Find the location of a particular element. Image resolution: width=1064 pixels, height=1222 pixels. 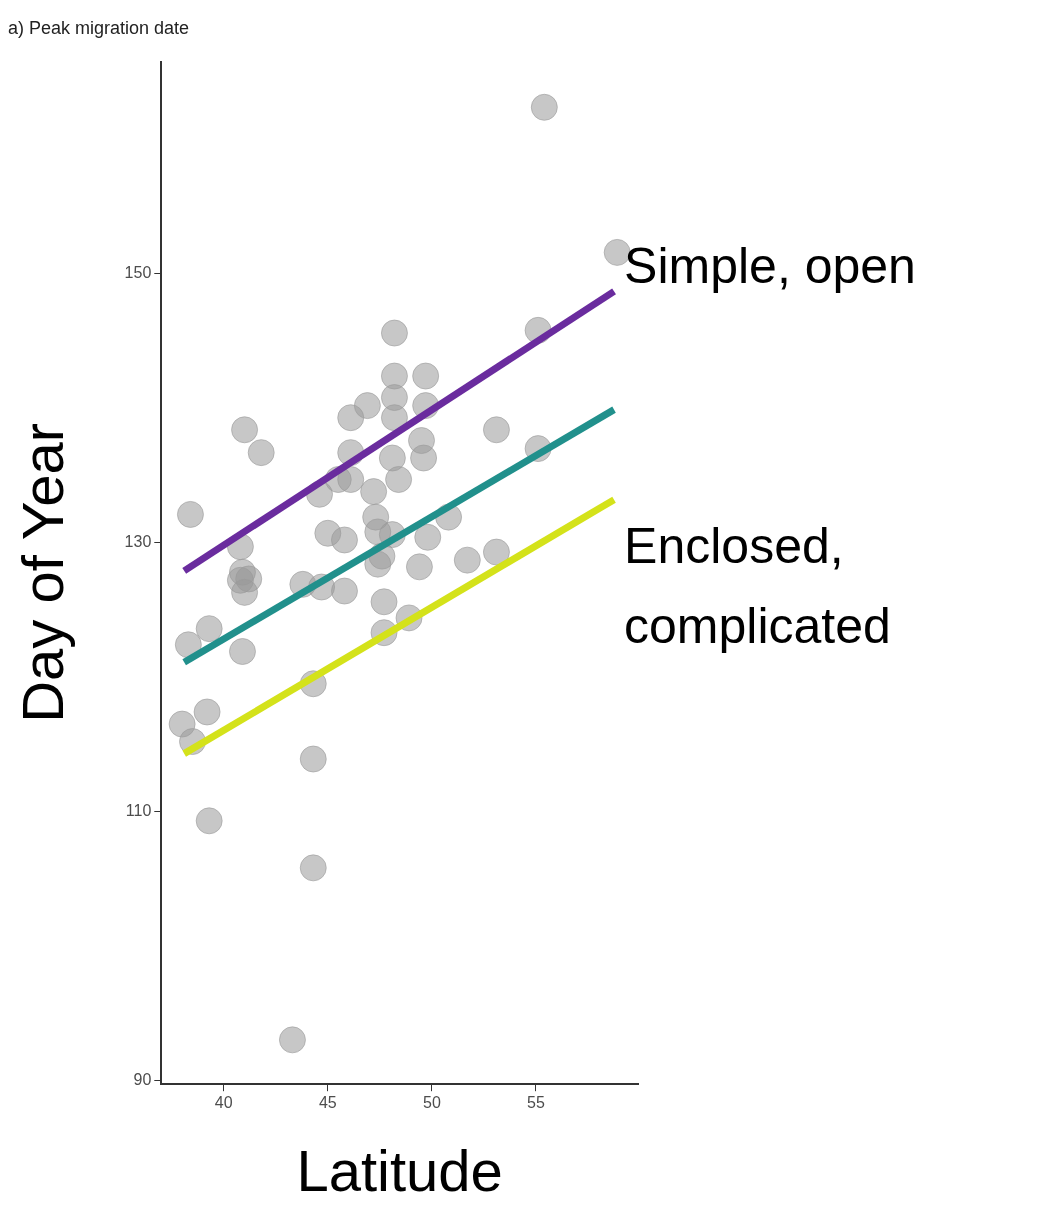

series-label: Simple, open is located at coordinates (770, 266).